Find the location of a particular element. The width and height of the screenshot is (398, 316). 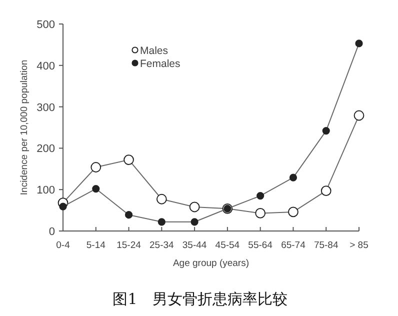

y-tick-label: 500 is located at coordinates (45, 25).